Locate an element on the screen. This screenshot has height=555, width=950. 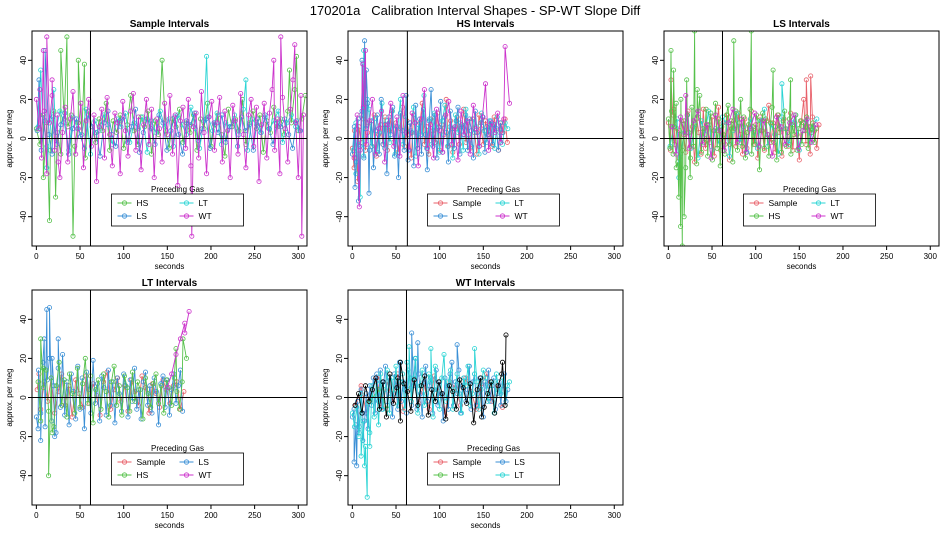
x-tick-label: 100 is located at coordinates (124, 515).